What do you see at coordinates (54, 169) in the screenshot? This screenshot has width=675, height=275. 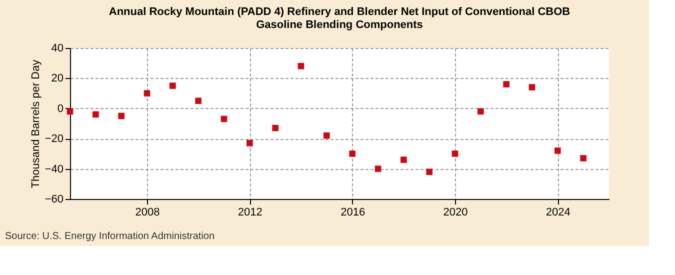 I see `y-tick-label: −40` at bounding box center [54, 169].